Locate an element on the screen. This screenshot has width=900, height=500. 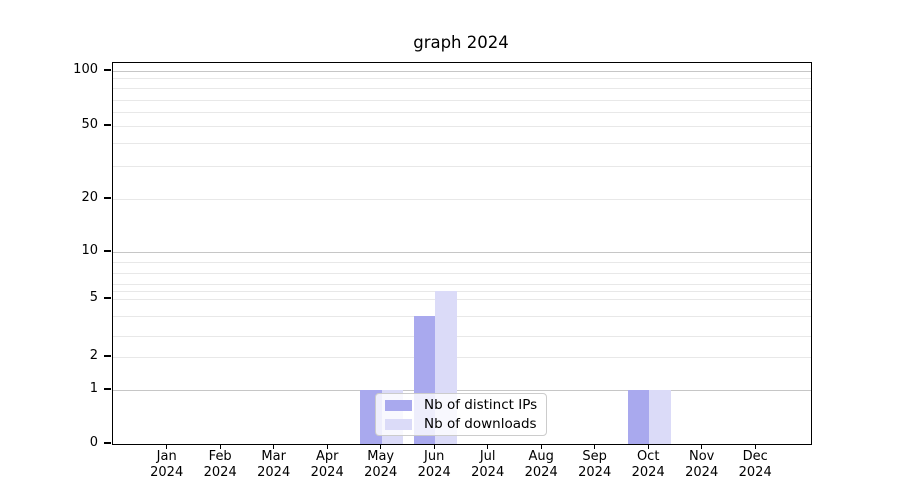
x-tick-label: May 2024 is located at coordinates (381, 464).